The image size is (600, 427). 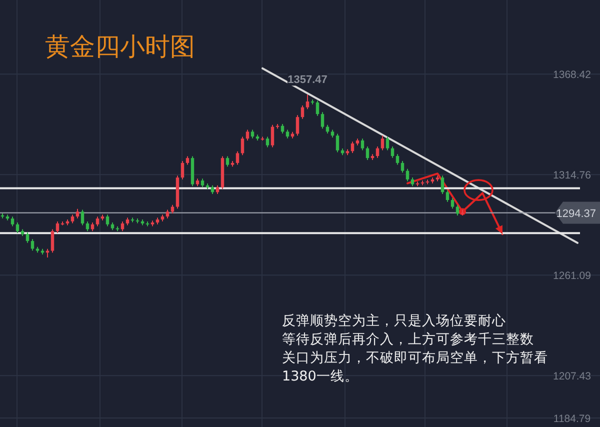 What do you see at coordinates (120, 46) in the screenshot?
I see `text: 黄金四小时图` at bounding box center [120, 46].